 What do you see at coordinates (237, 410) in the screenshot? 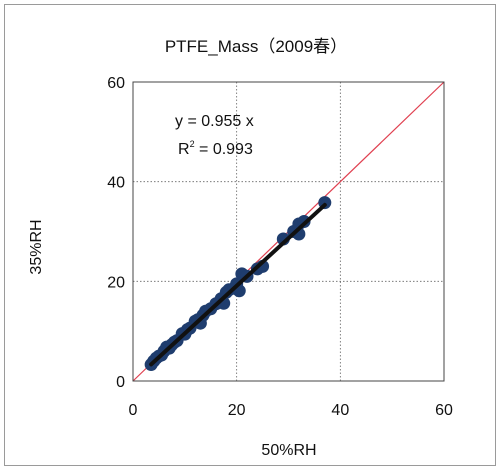
I see `x-tick-label-1: 20` at bounding box center [237, 410].